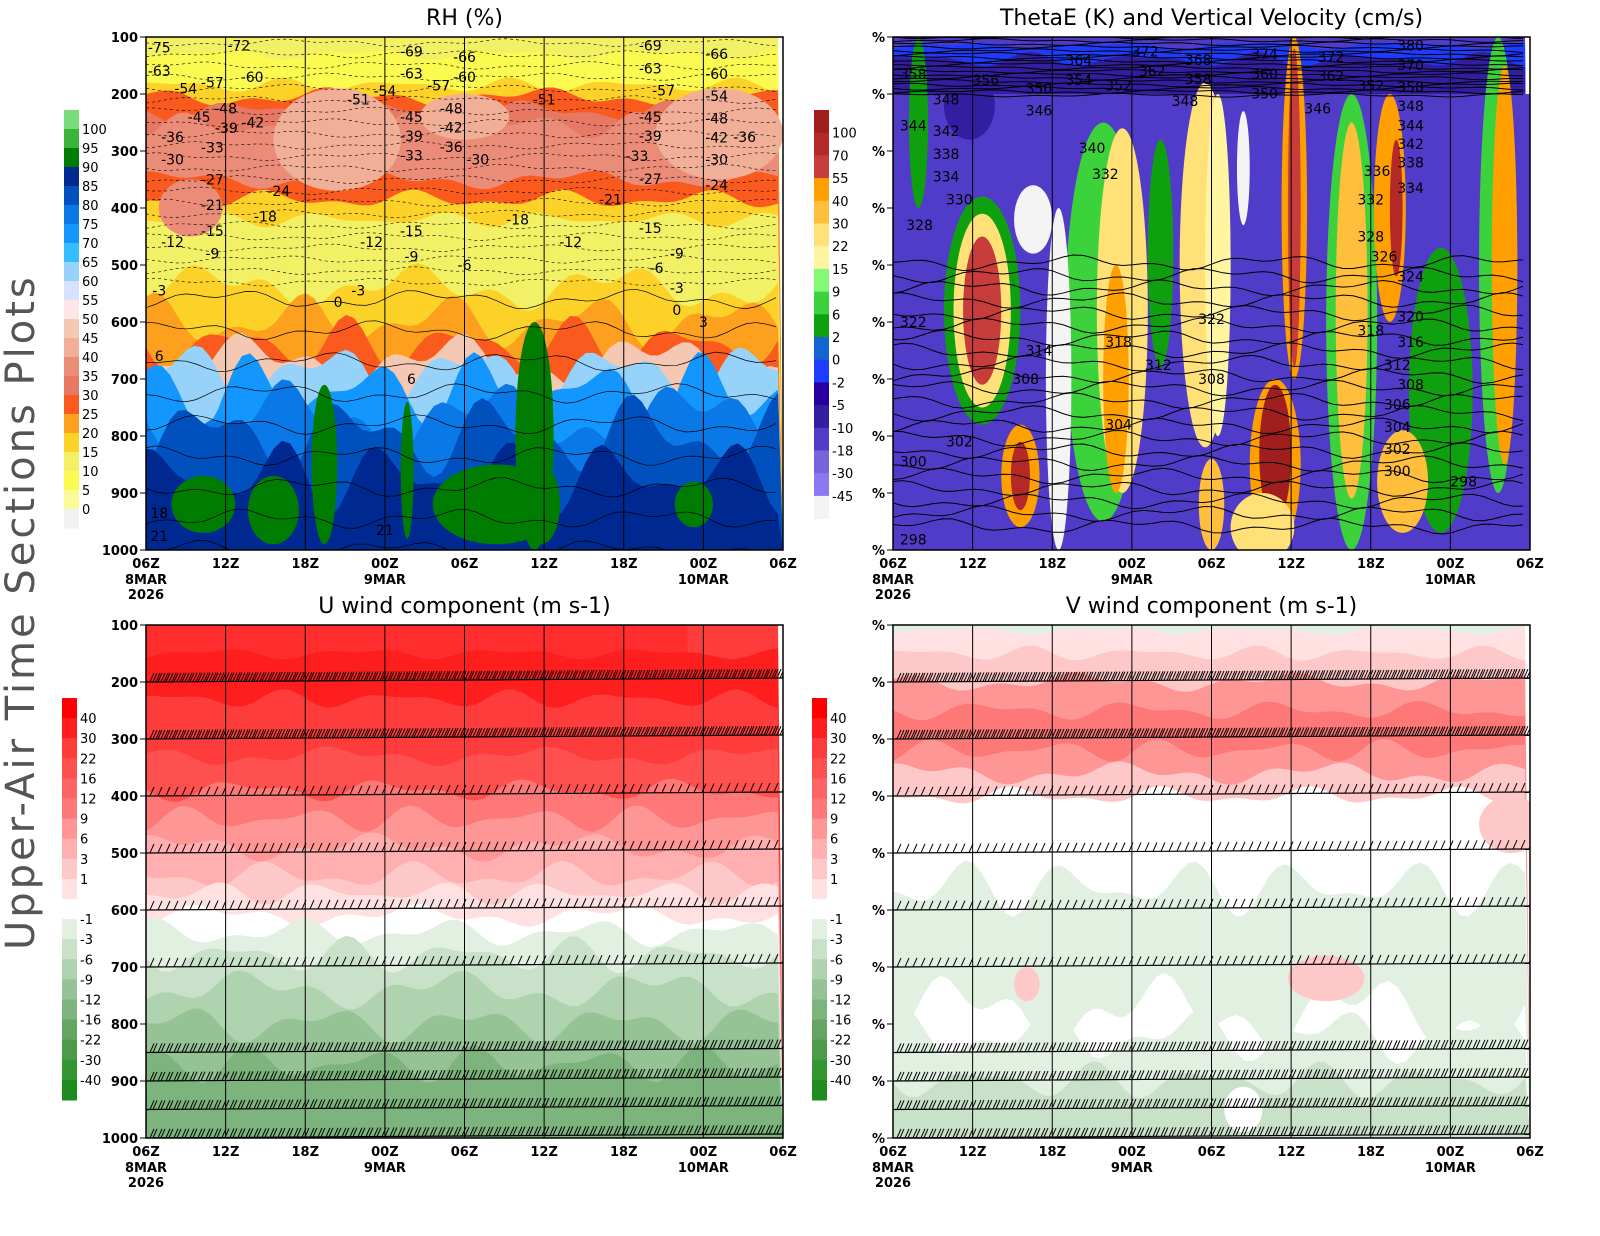  What do you see at coordinates (124, 437) in the screenshot?
I see `y-tick-label: 800` at bounding box center [124, 437].